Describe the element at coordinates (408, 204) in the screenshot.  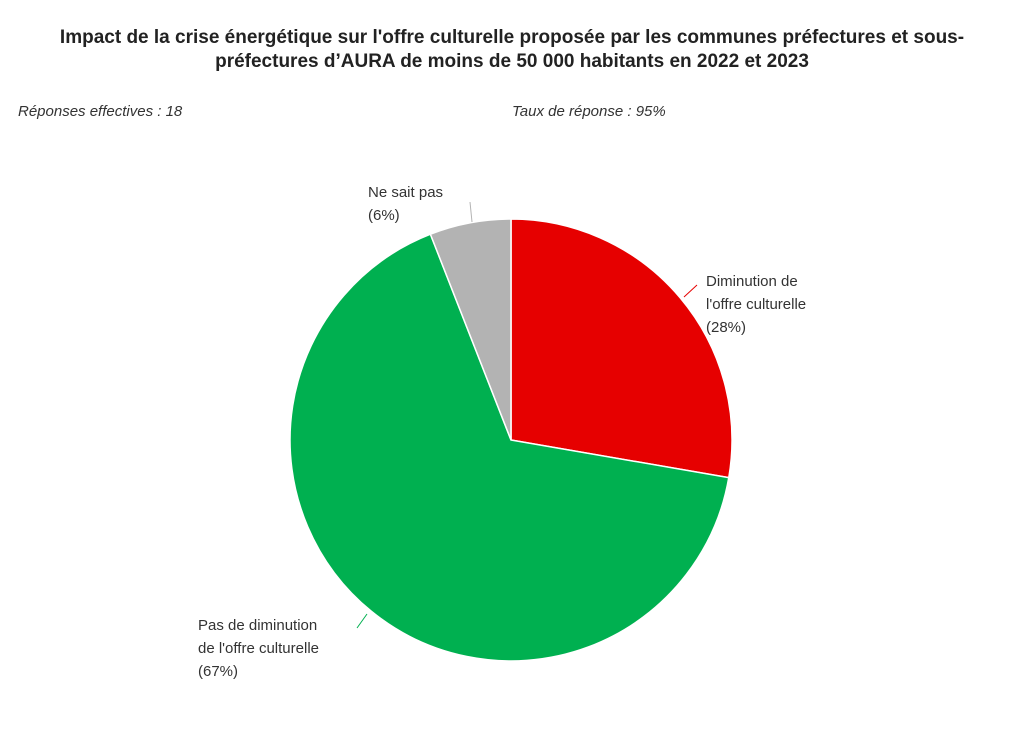
I see `slice-label: Ne sait pas (6%)` at that location.